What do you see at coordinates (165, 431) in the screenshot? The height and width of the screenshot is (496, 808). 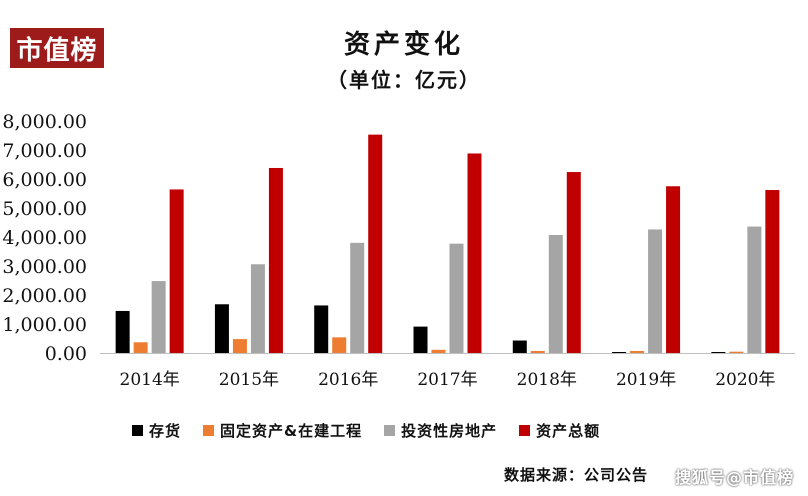 I see `legend-label-inventory: 存货` at bounding box center [165, 431].